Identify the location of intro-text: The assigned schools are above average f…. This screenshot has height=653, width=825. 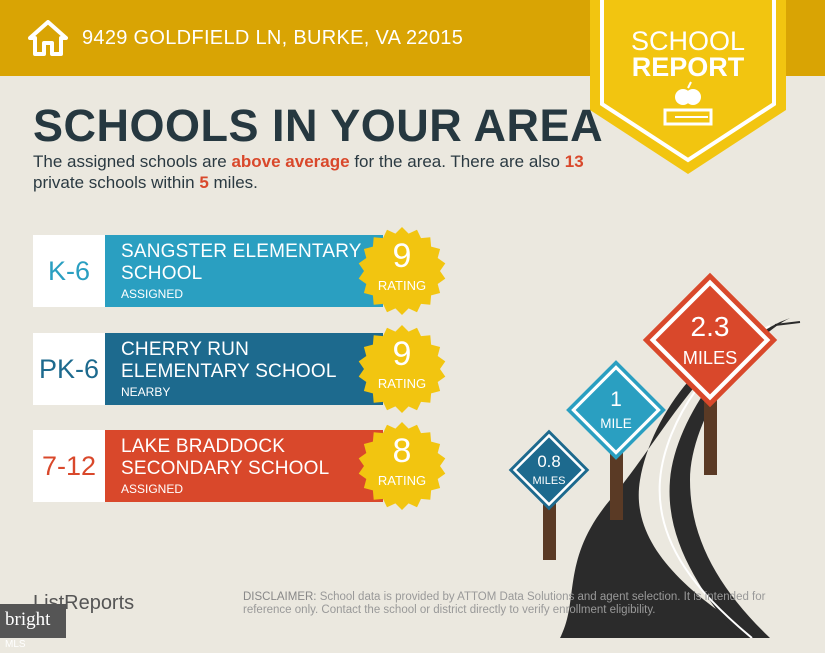
(308, 172).